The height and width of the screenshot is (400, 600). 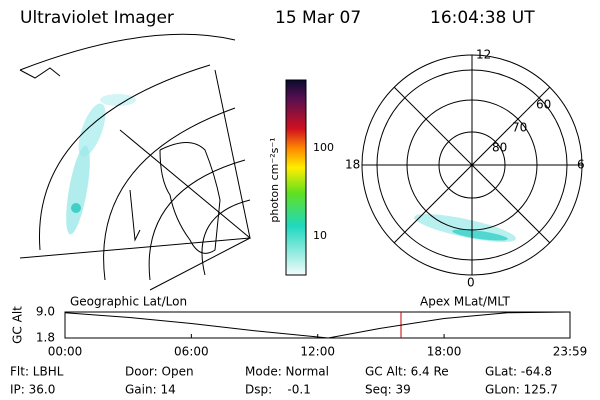 What do you see at coordinates (407, 372) in the screenshot?
I see `status-field: GC Alt: 6.4 Re` at bounding box center [407, 372].